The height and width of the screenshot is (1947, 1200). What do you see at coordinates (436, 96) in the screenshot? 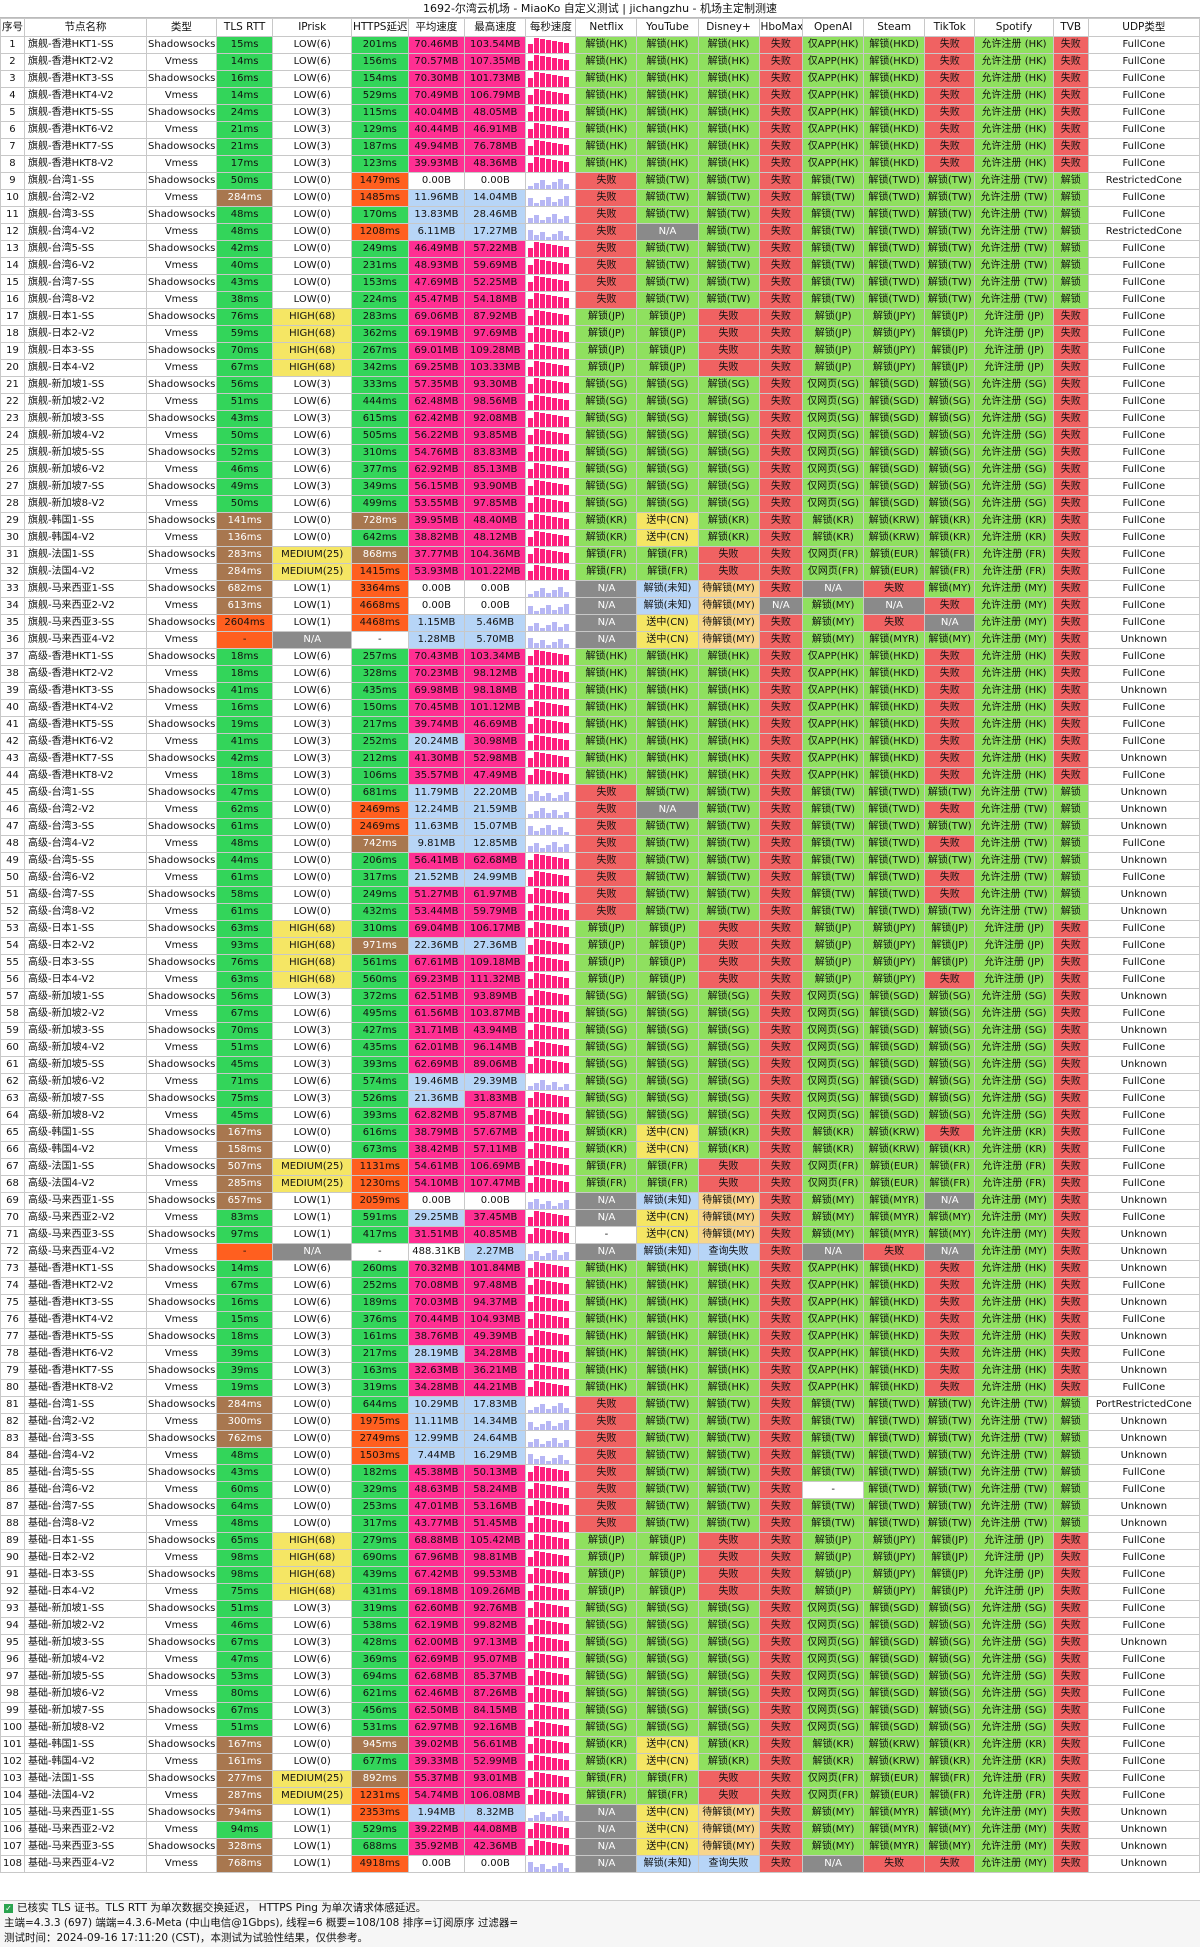
I see `cell-avg-speed: 70.49MB` at bounding box center [436, 96].